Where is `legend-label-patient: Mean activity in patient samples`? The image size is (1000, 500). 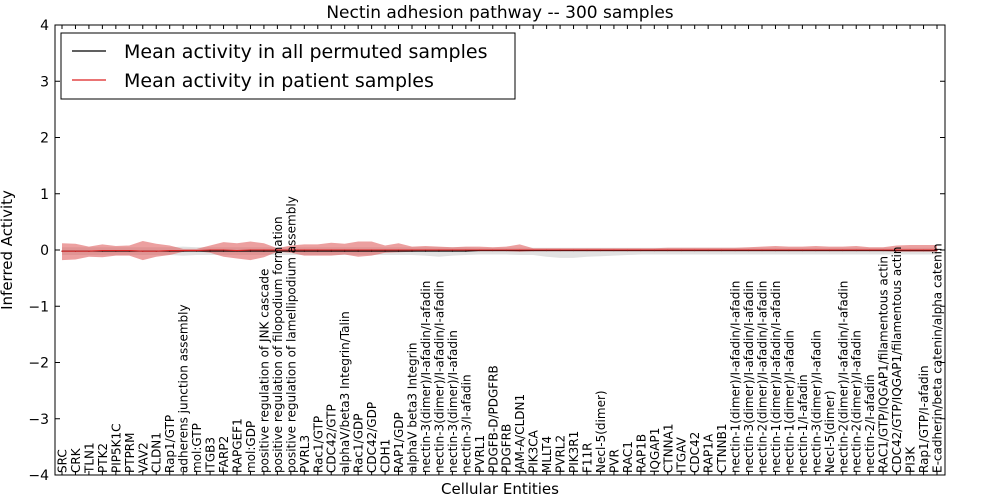
legend-label-patient: Mean activity in patient samples is located at coordinates (279, 81).